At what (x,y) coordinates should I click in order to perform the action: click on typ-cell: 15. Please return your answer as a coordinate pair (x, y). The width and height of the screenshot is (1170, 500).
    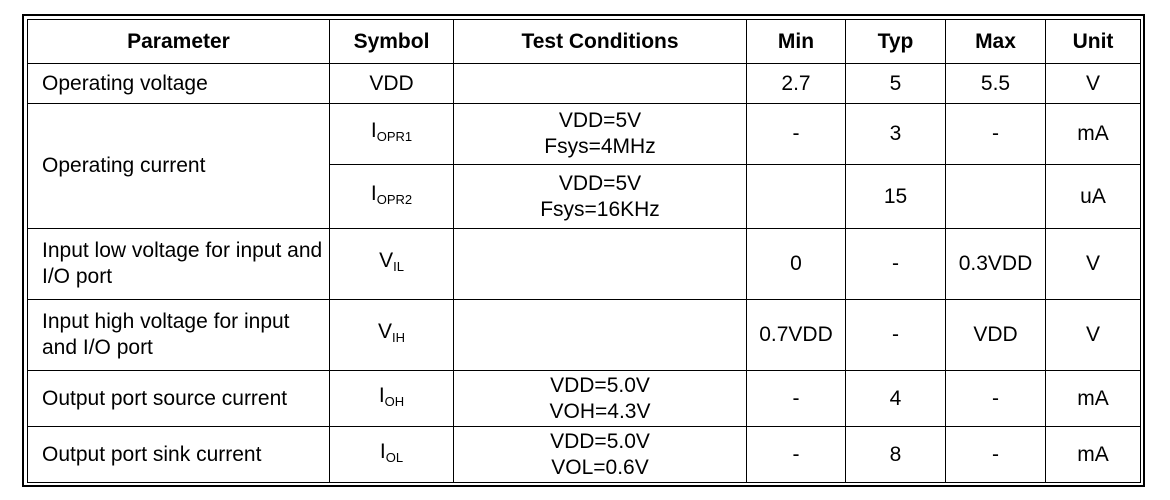
    Looking at the image, I should click on (895, 196).